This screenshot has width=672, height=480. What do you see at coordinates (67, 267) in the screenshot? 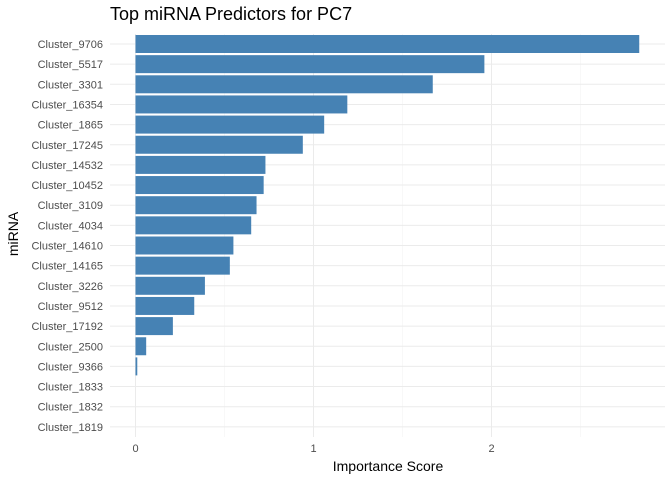
I see `category-label: Cluster_14165` at bounding box center [67, 267].